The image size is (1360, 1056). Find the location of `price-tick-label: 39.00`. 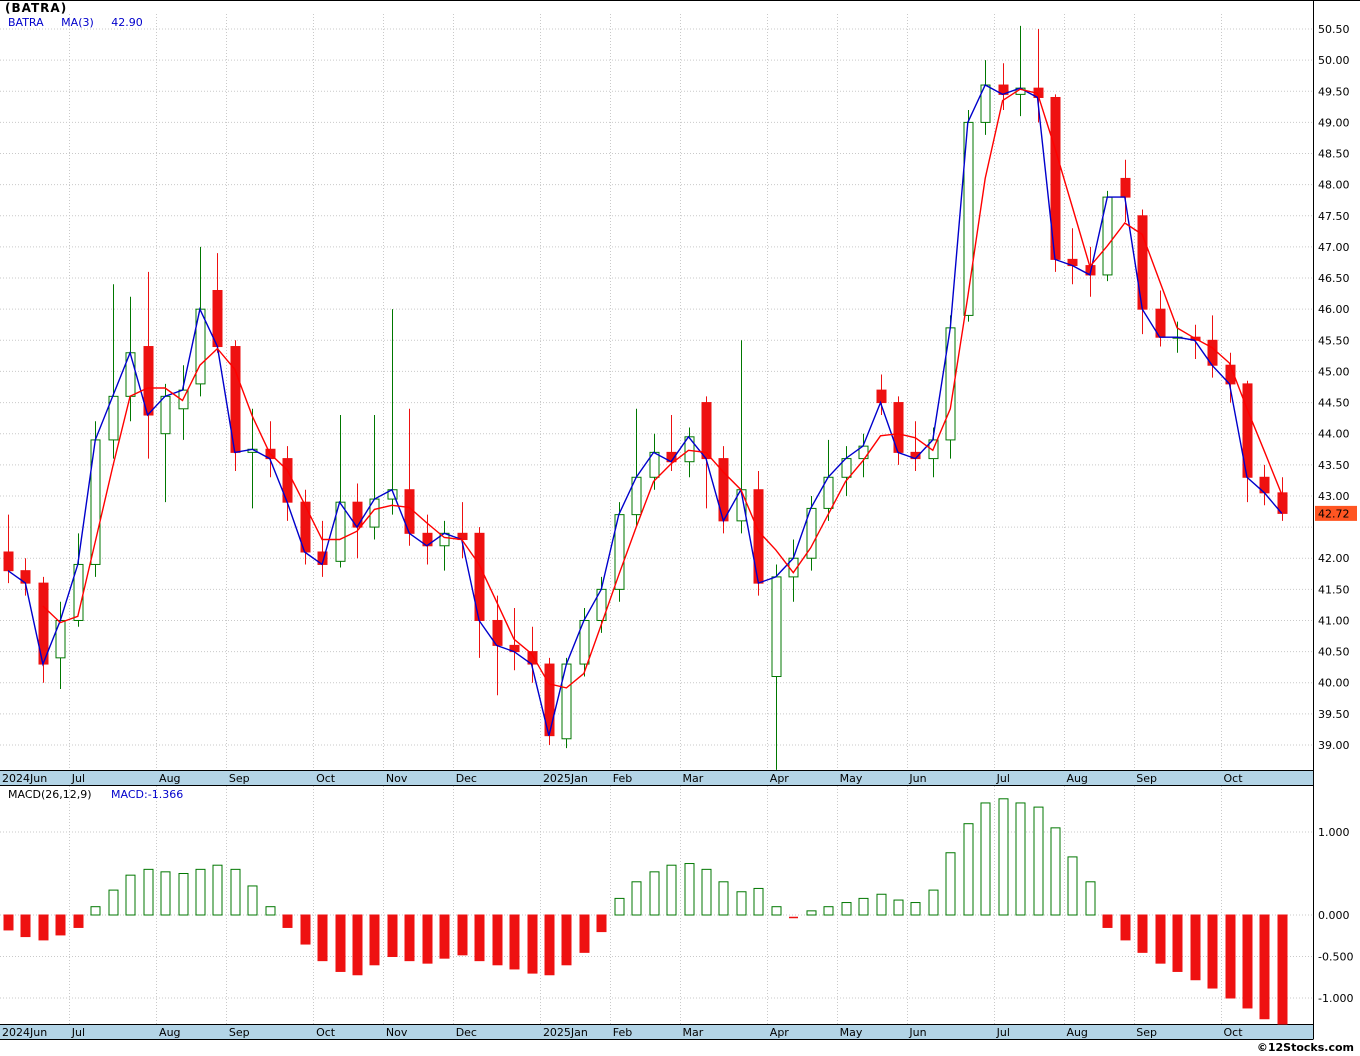

price-tick-label: 39.00 is located at coordinates (1334, 745).